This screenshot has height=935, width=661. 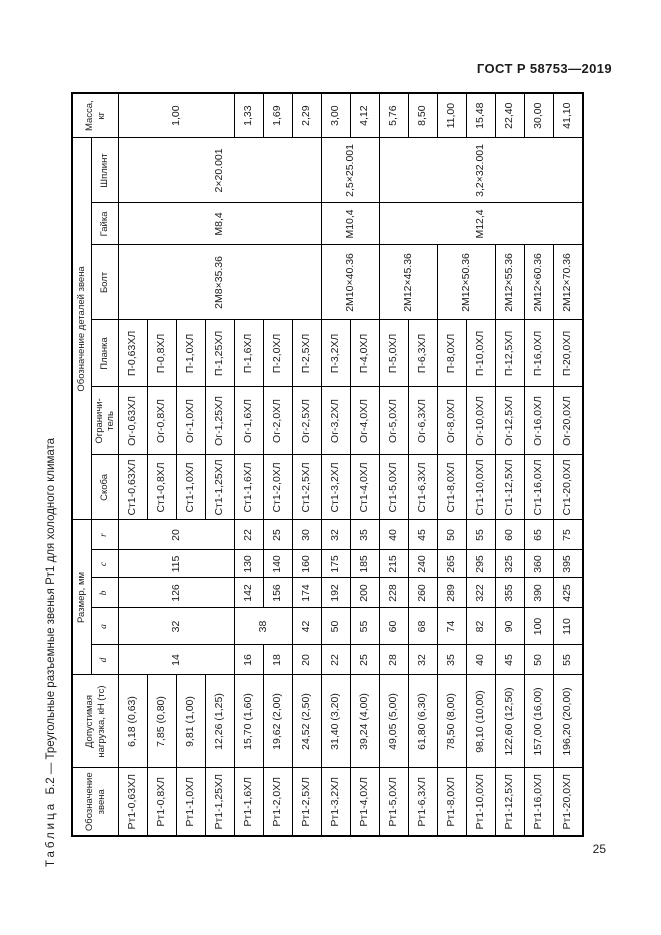 What do you see at coordinates (105, 353) in the screenshot?
I see `col-header-plate: Планка` at bounding box center [105, 353].